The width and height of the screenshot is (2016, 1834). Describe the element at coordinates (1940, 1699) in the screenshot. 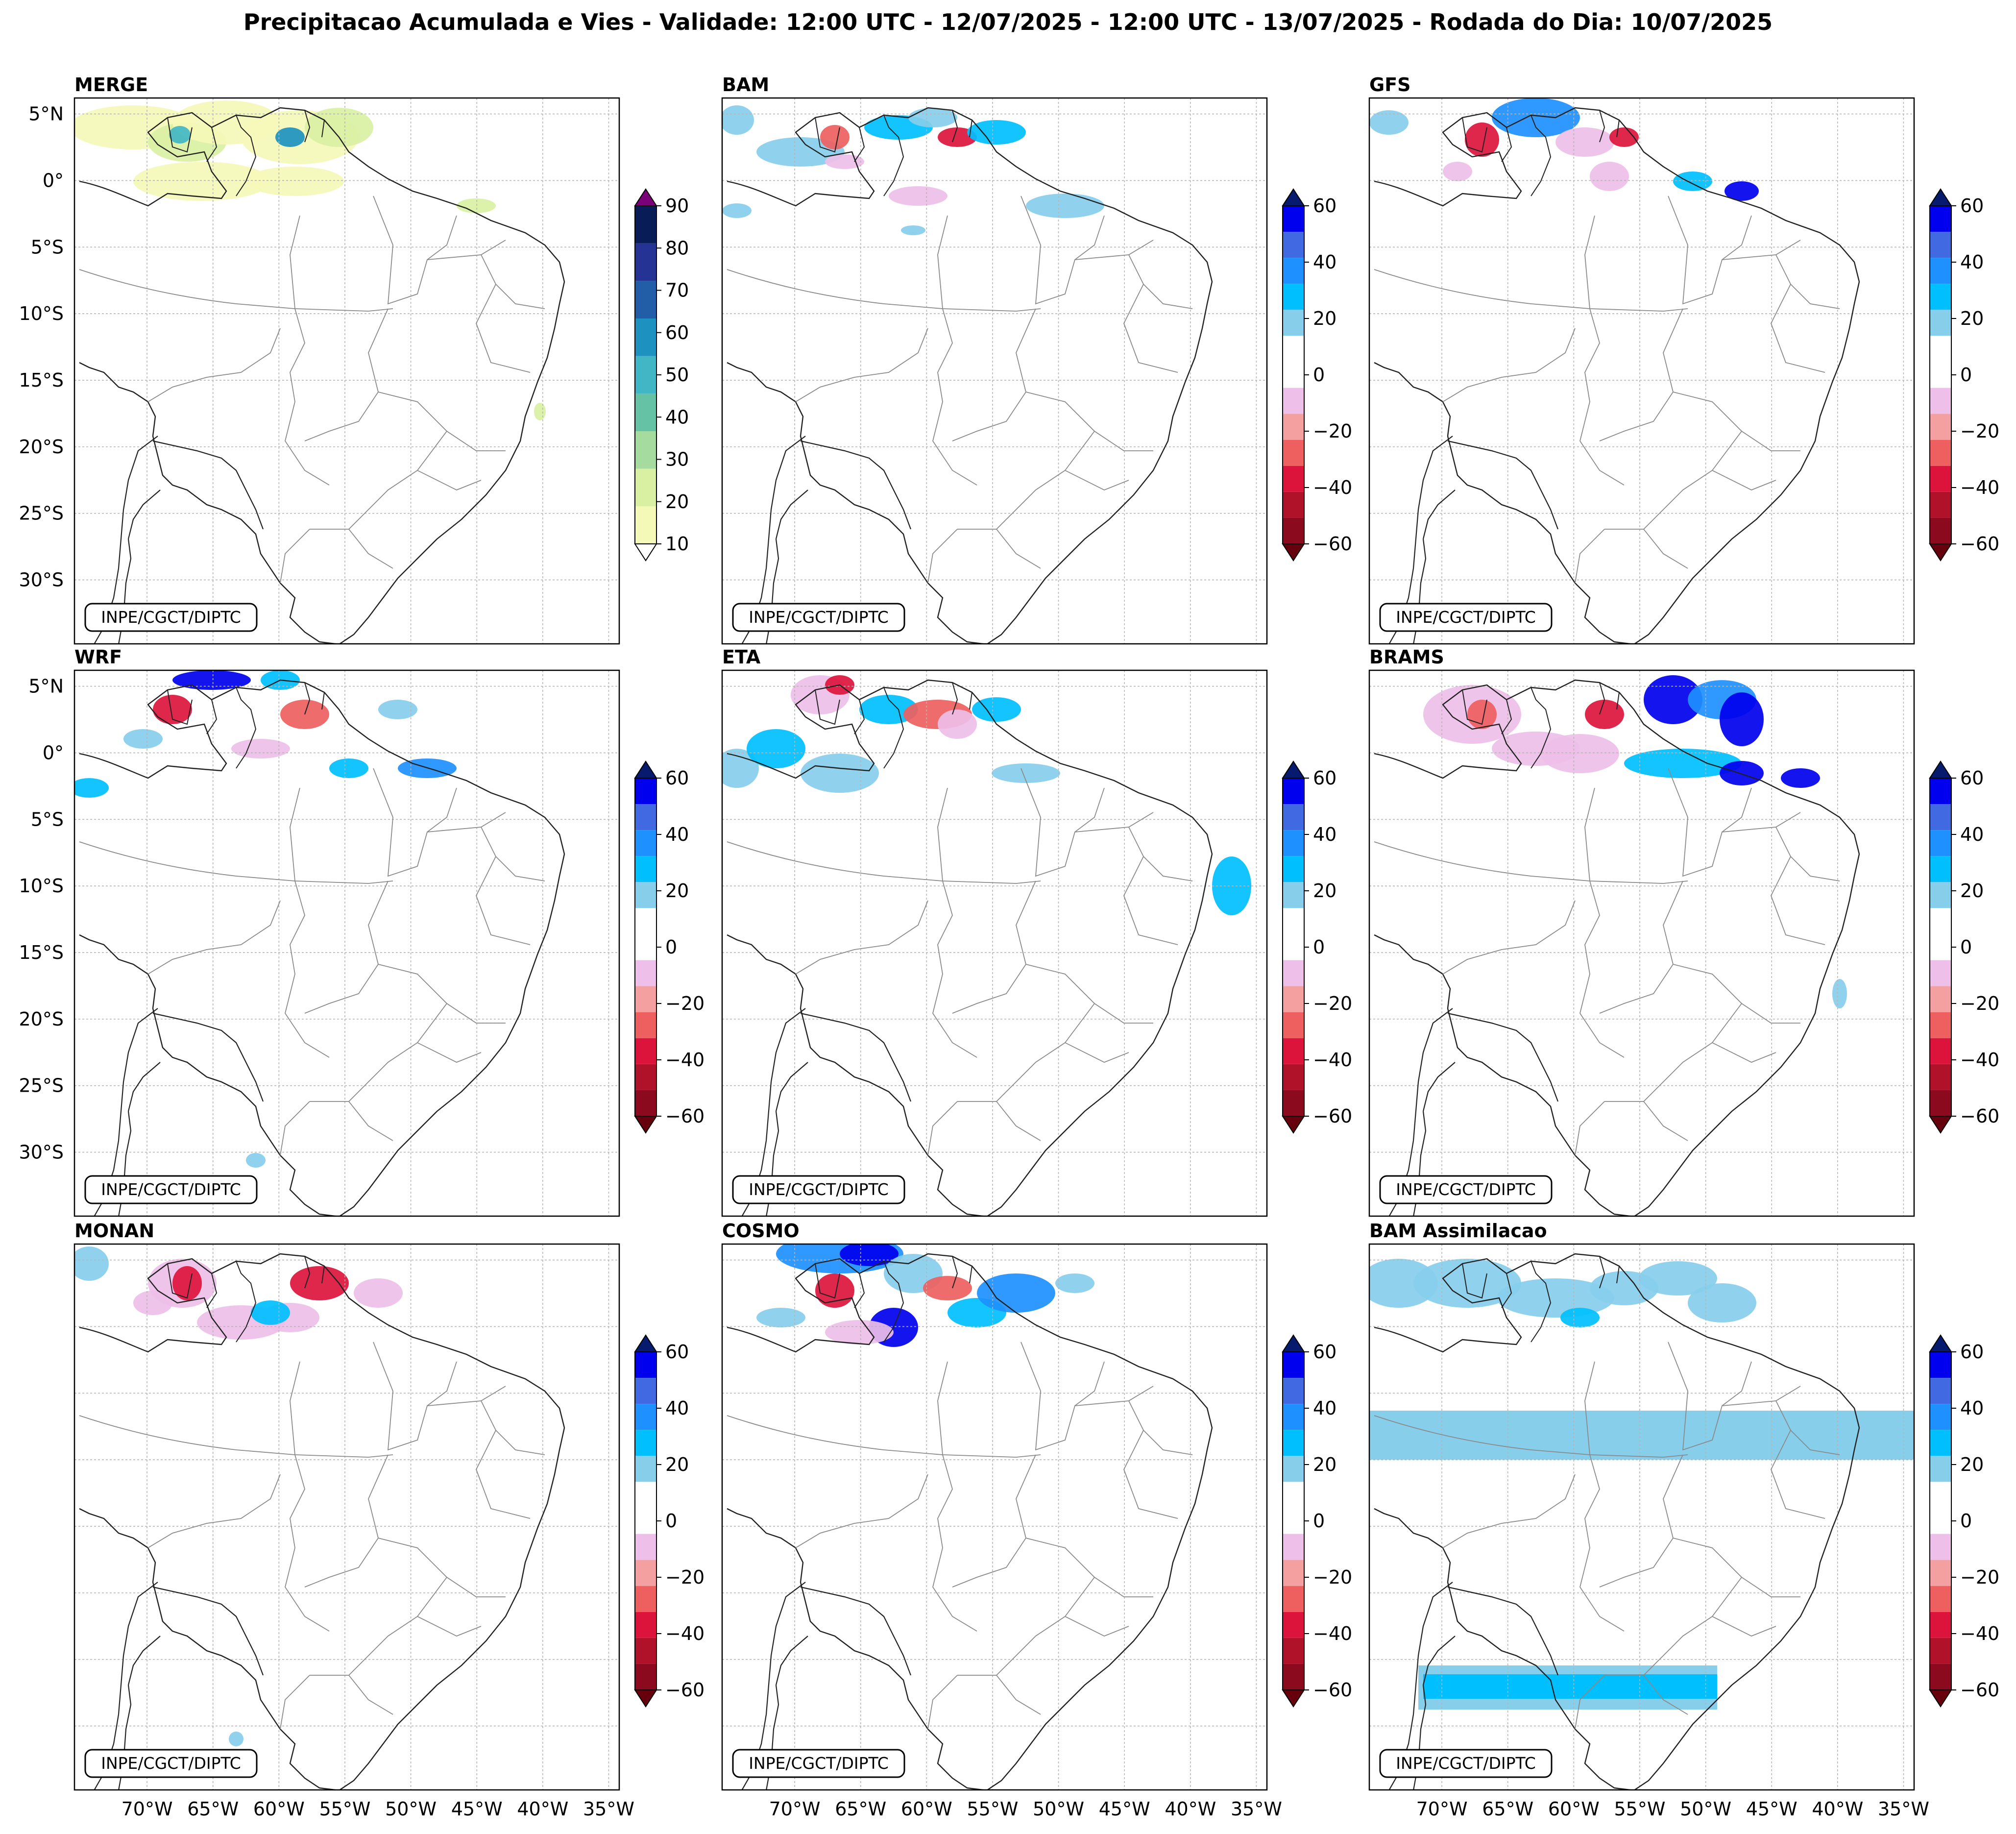

I see `colorbar-extend-bottom` at that location.